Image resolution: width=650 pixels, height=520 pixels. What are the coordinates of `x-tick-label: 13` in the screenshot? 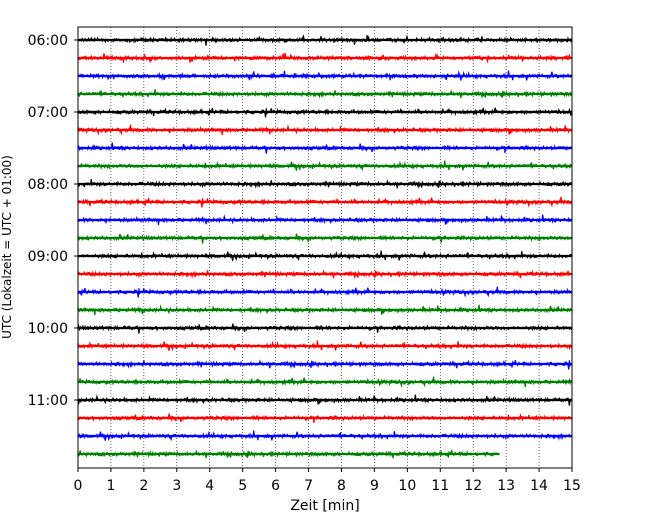 It's located at (506, 486).